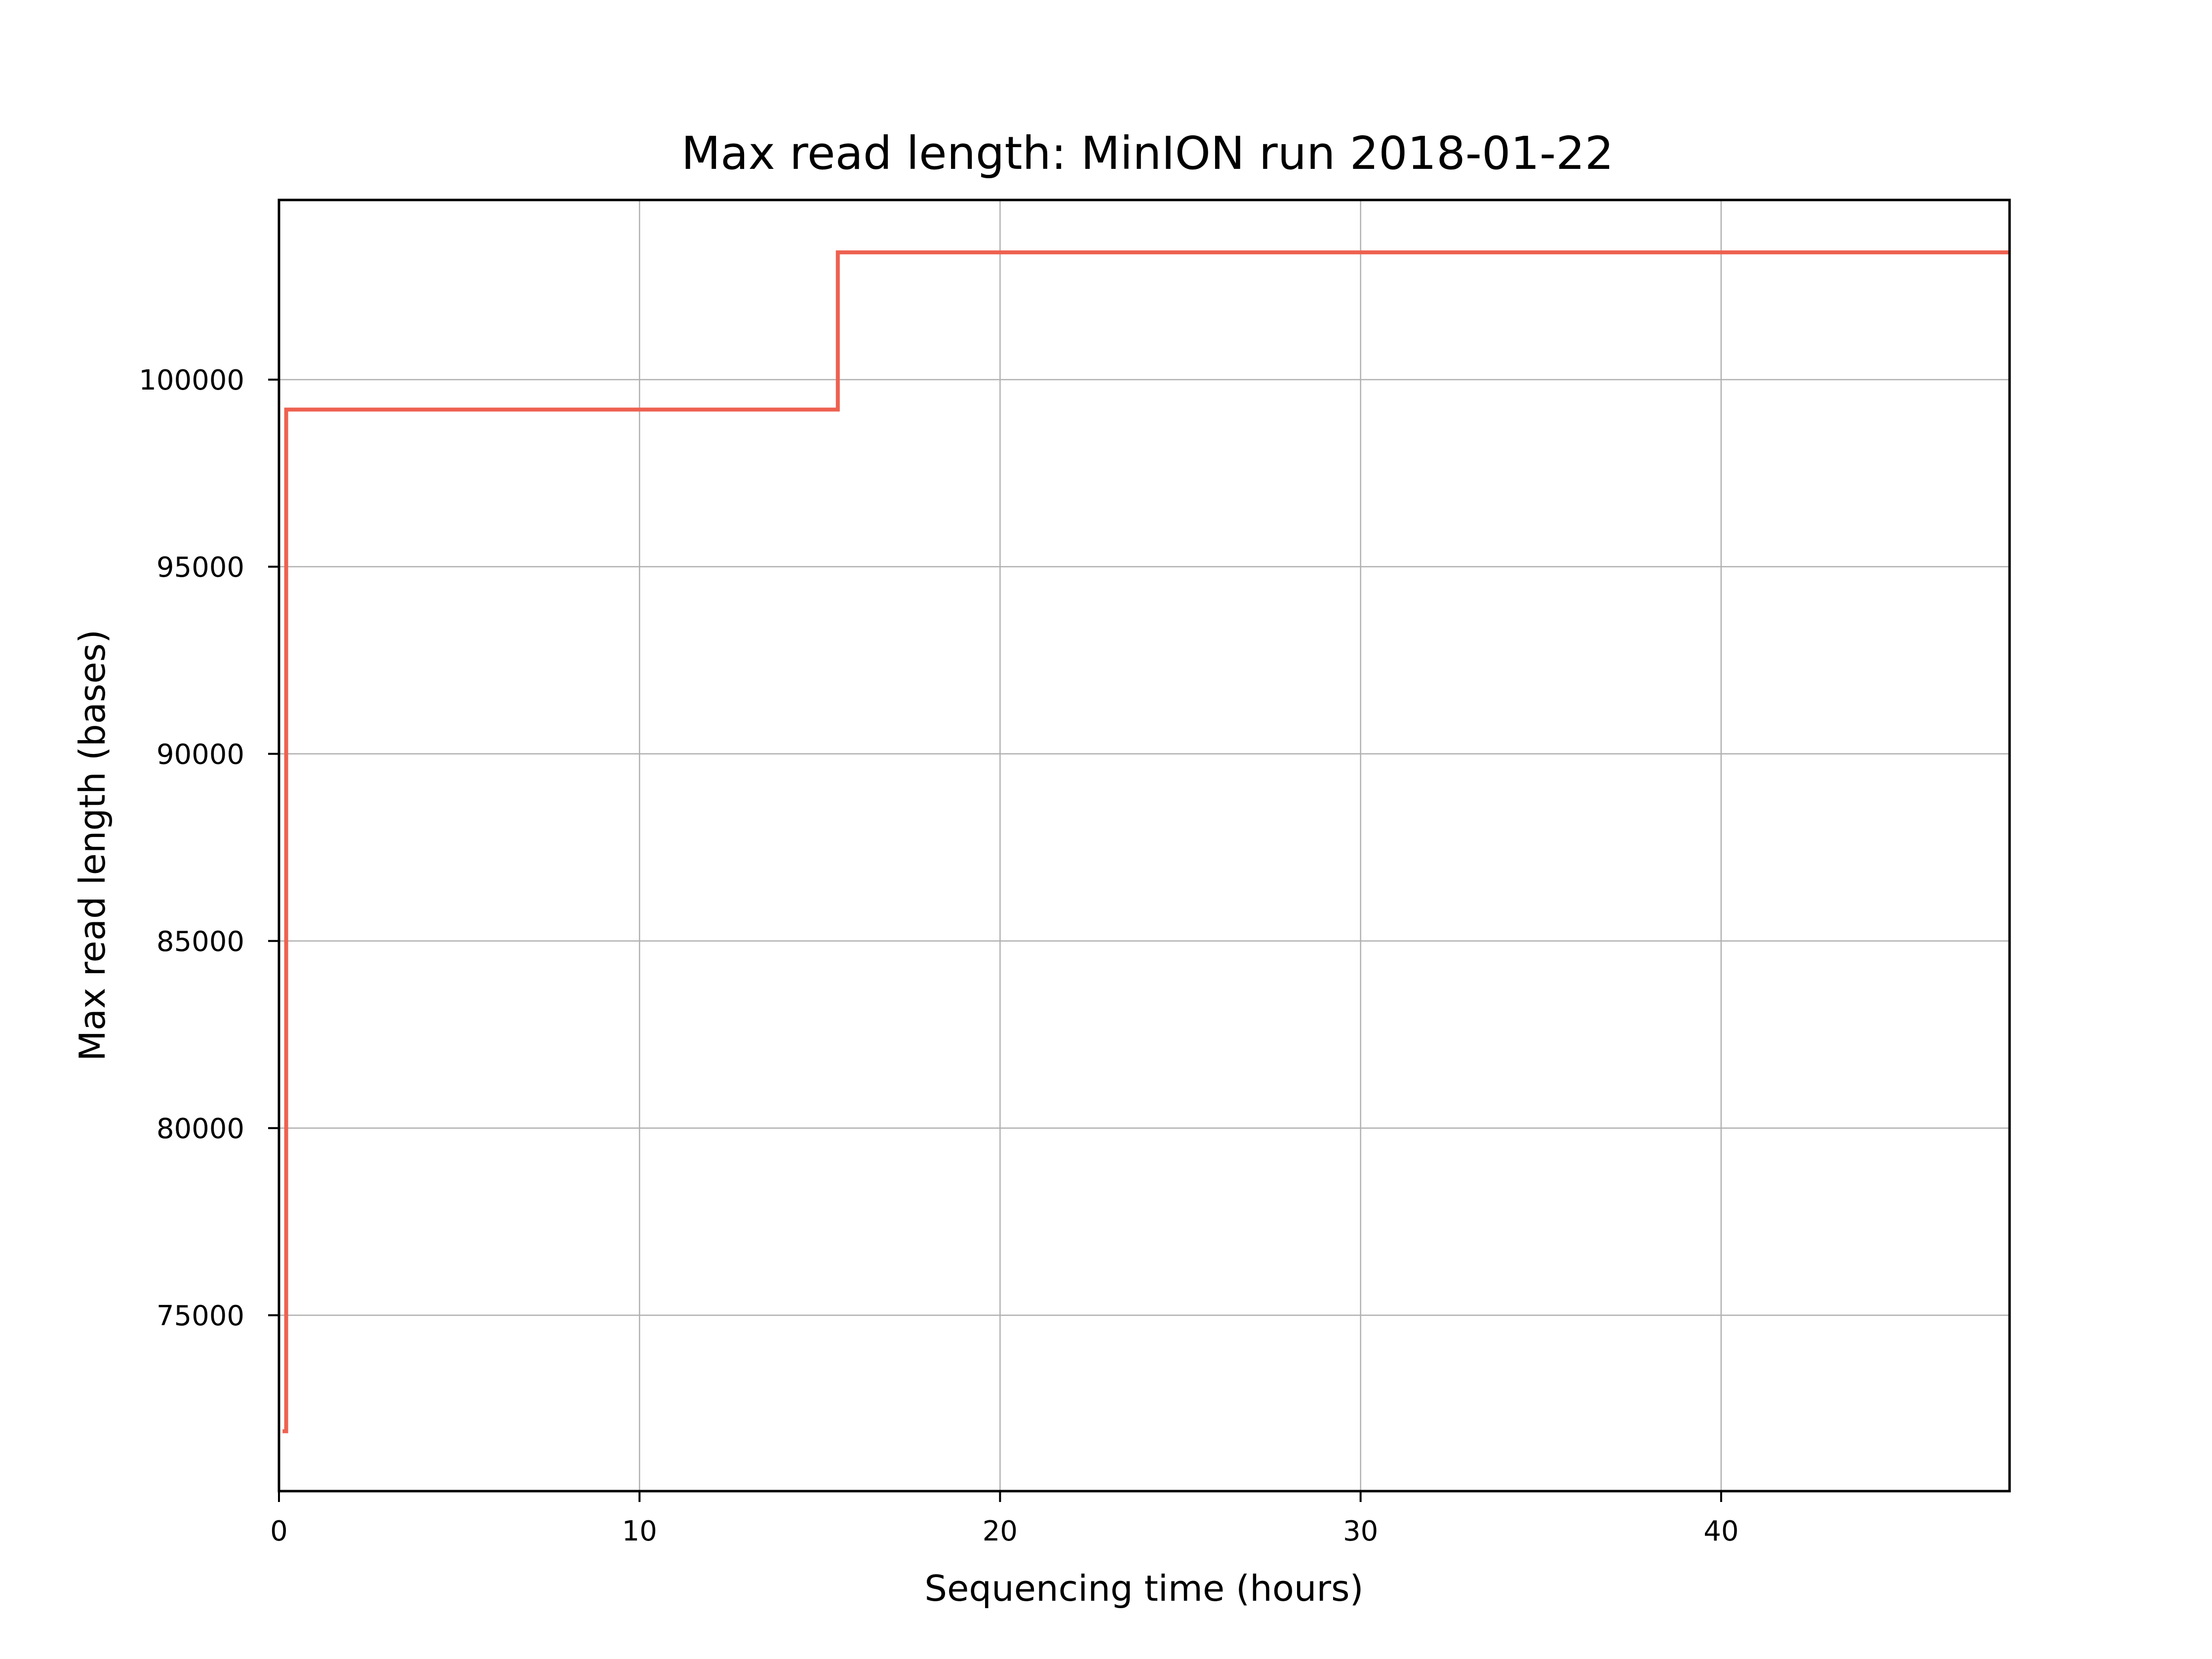 Image resolution: width=2212 pixels, height=1659 pixels. Describe the element at coordinates (201, 942) in the screenshot. I see `y-tick-label: 85000` at that location.